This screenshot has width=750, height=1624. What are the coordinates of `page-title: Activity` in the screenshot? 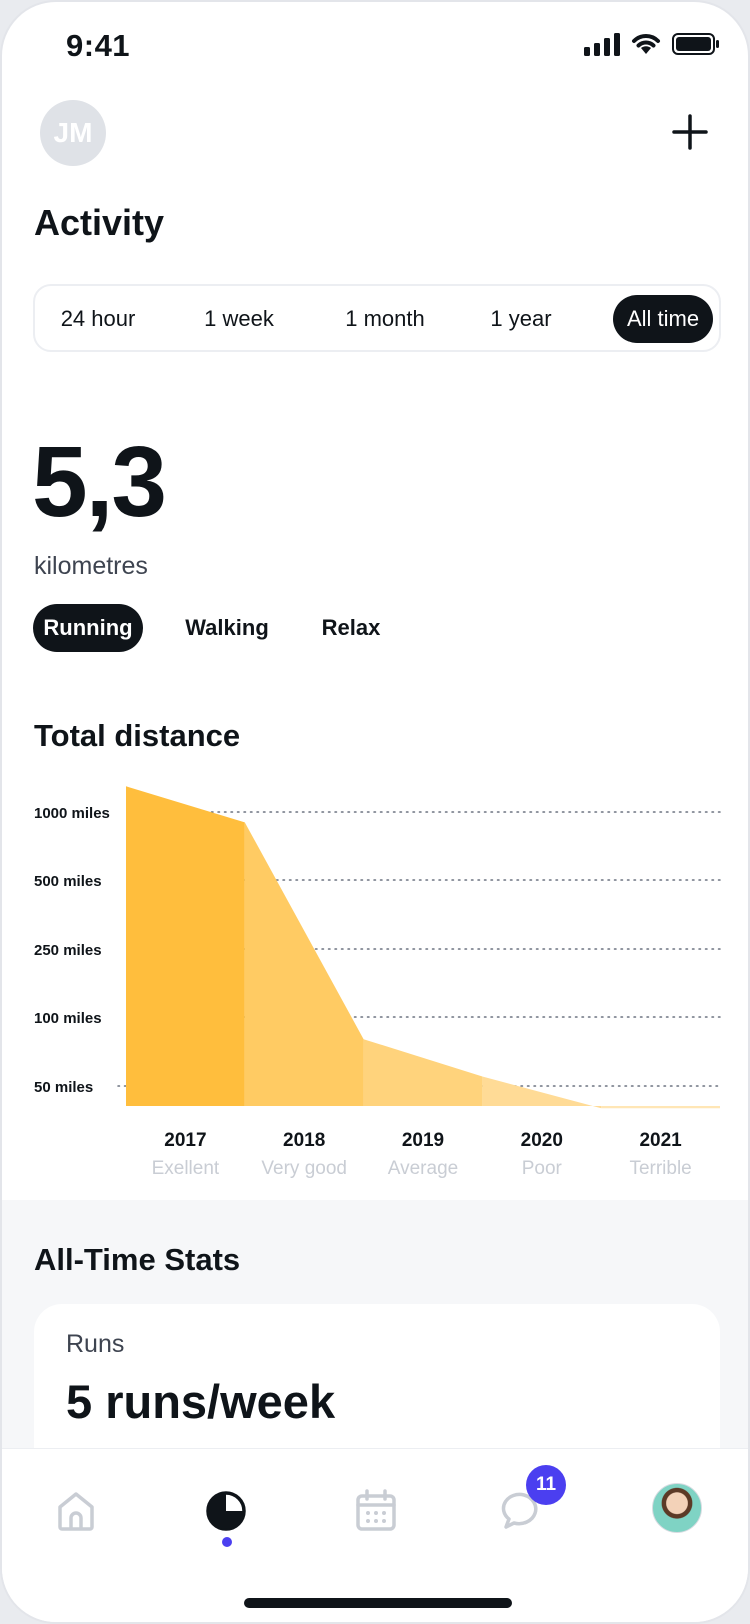 It's located at (99, 222).